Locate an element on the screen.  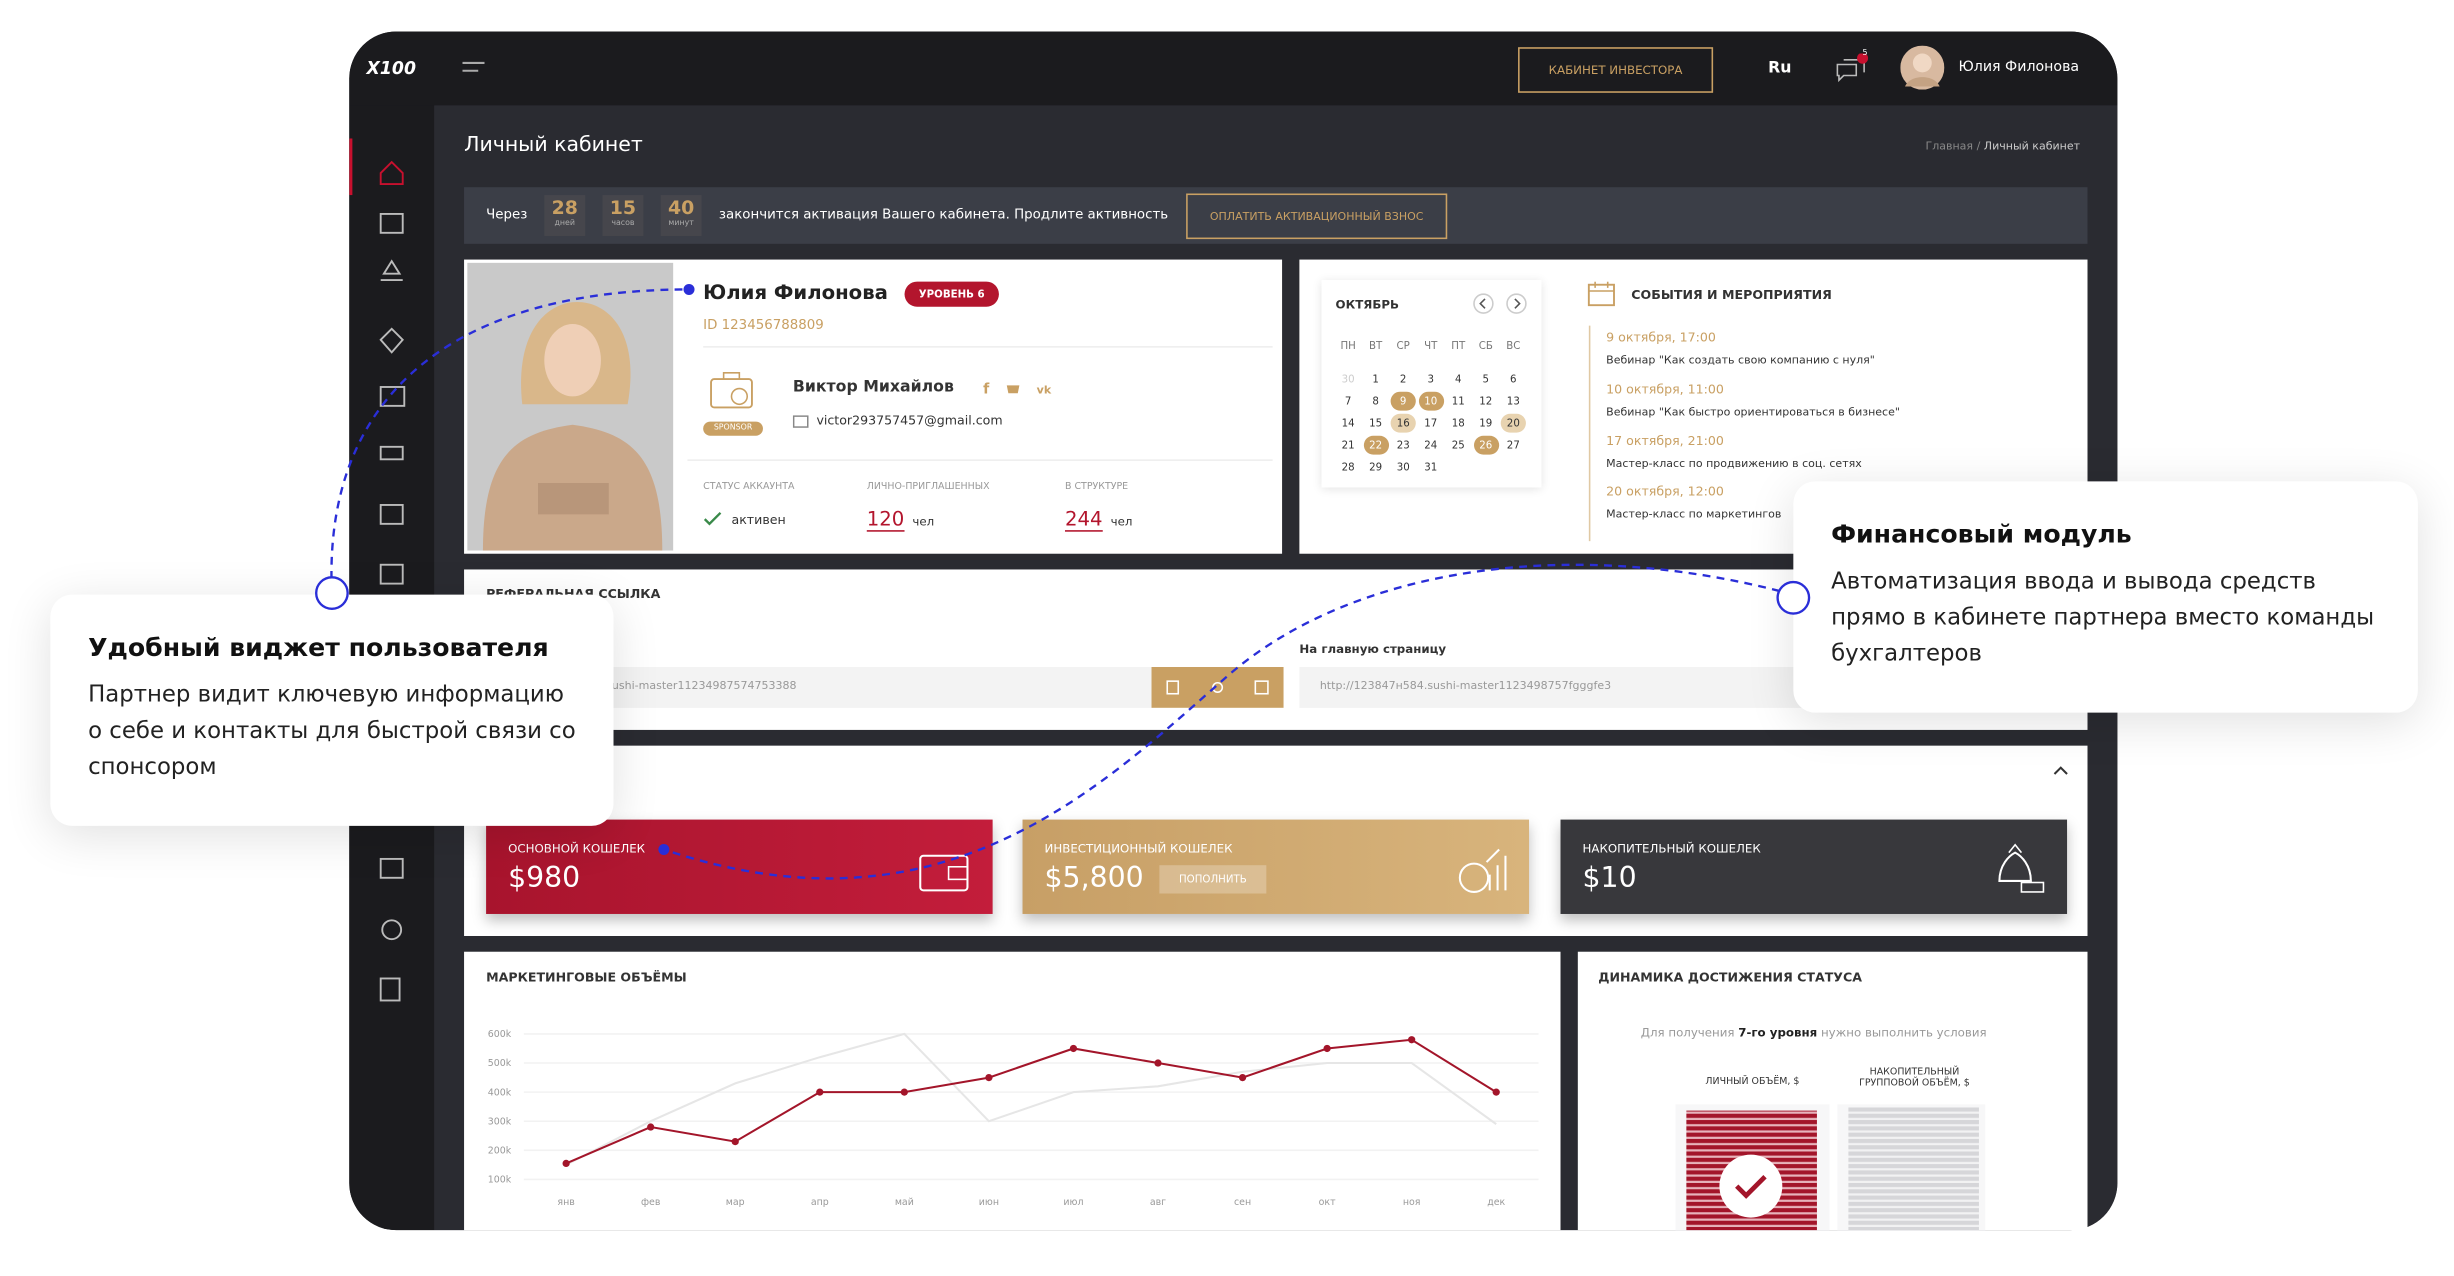
calendar-day: 15 is located at coordinates (1376, 423).